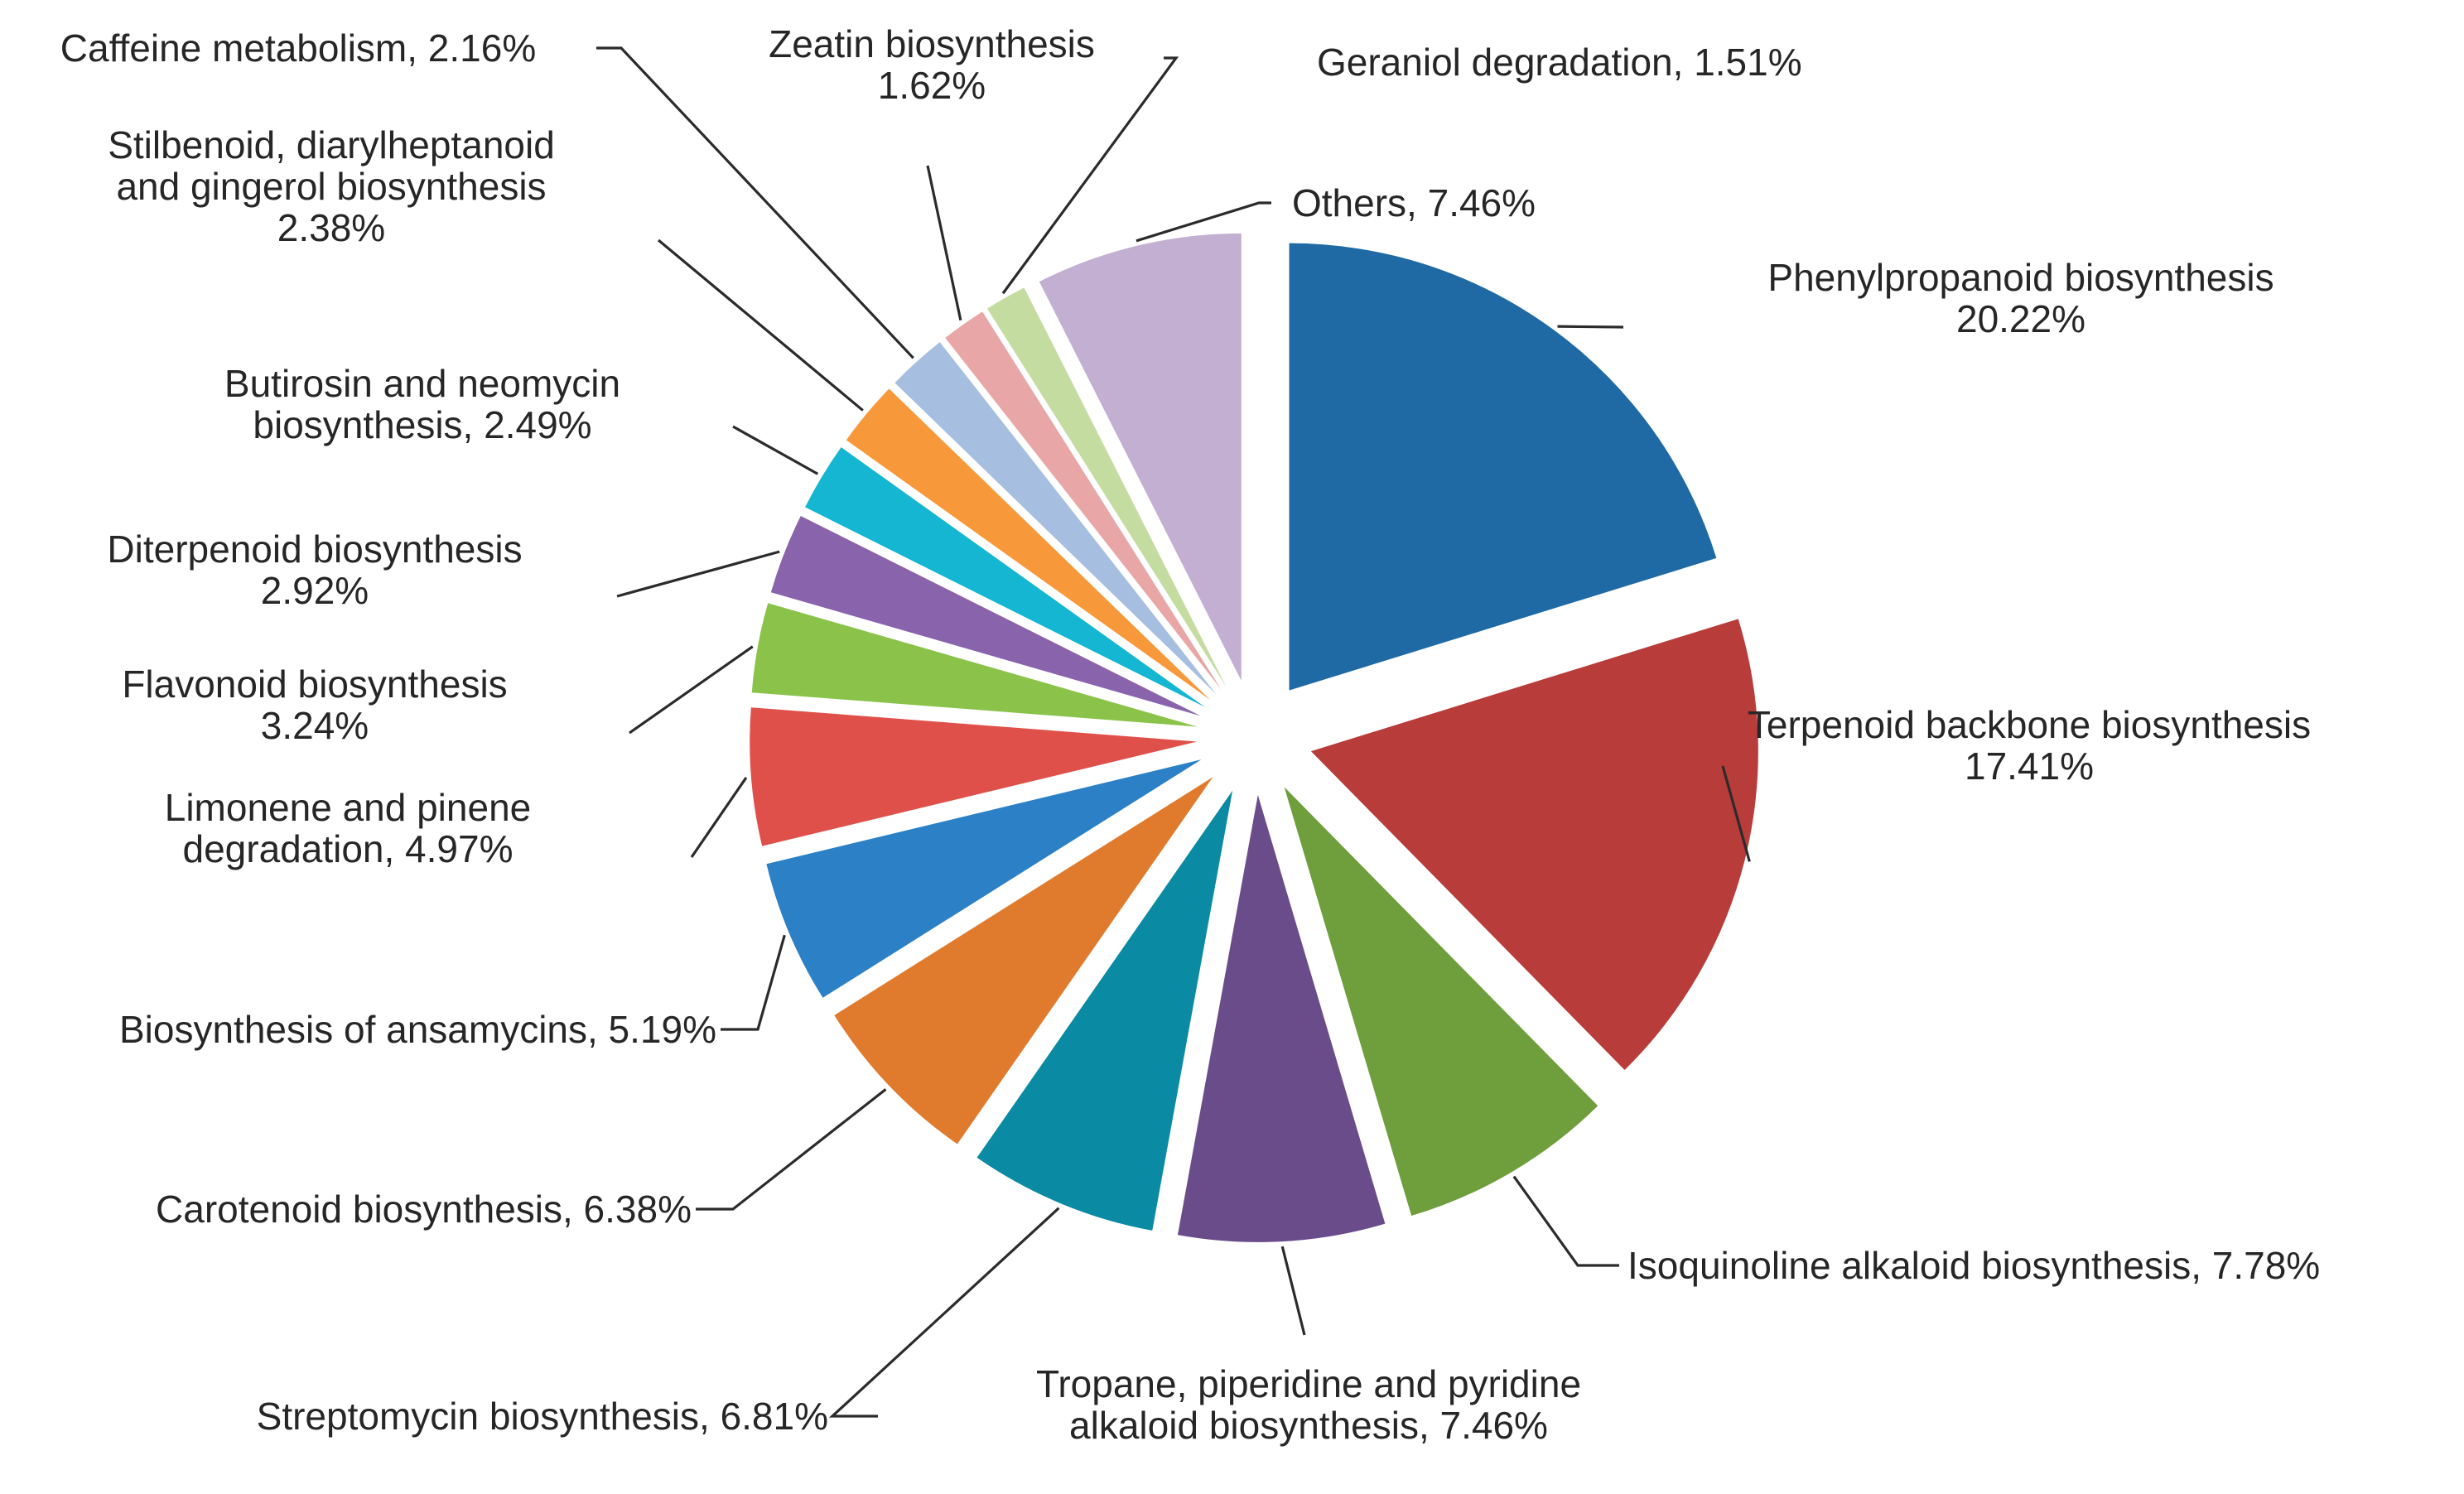 The height and width of the screenshot is (1494, 2464). I want to click on leader-line-phenylpropanoid-biosynthesis, so click(1590, 327).